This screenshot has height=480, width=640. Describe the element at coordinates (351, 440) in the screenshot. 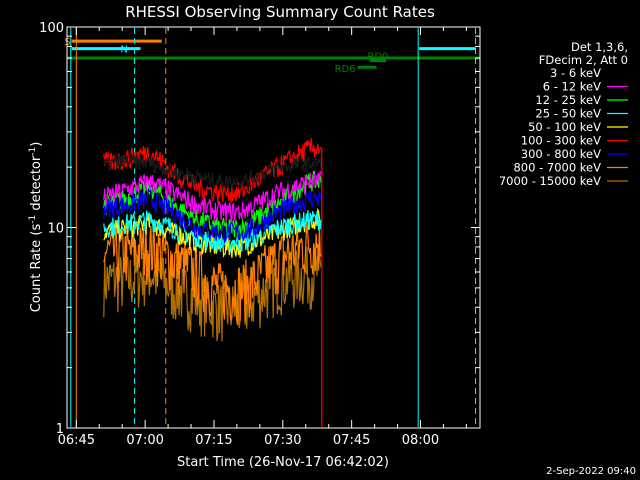

I see `x-tick-label-4: 07:45` at that location.